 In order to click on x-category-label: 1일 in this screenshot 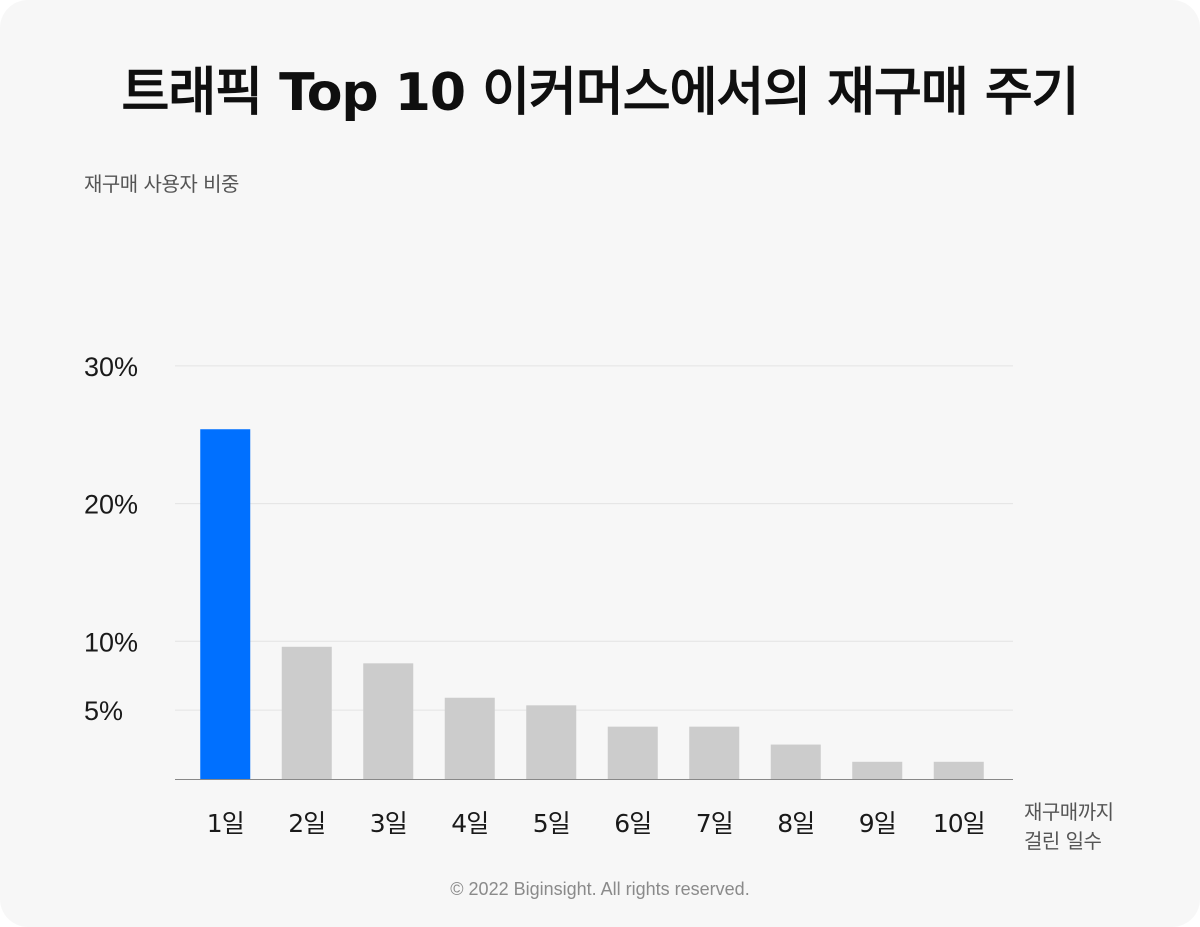, I will do `click(225, 823)`.